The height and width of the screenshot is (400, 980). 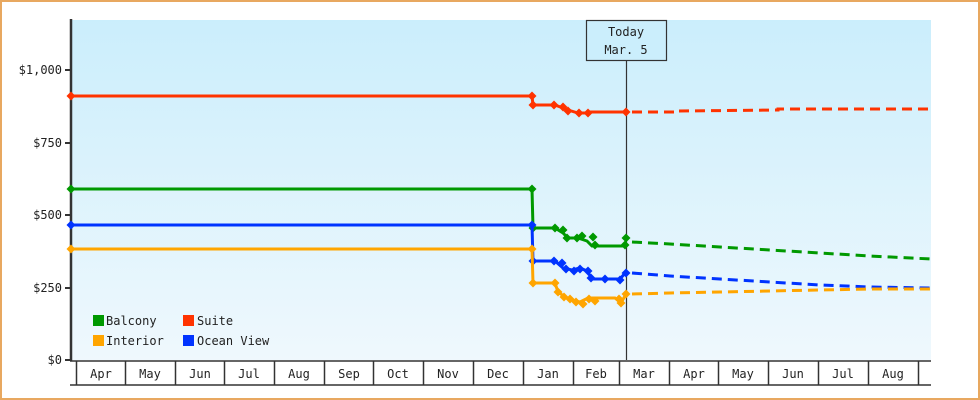 I want to click on x-tick-label: Dec, so click(x=498, y=374).